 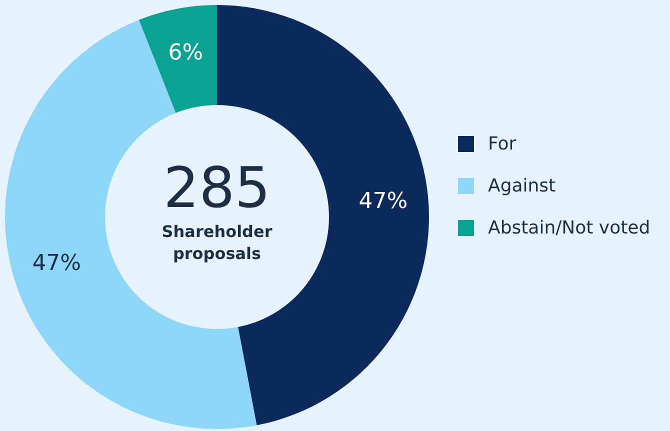 I want to click on data-label: 6%, so click(x=186, y=53).